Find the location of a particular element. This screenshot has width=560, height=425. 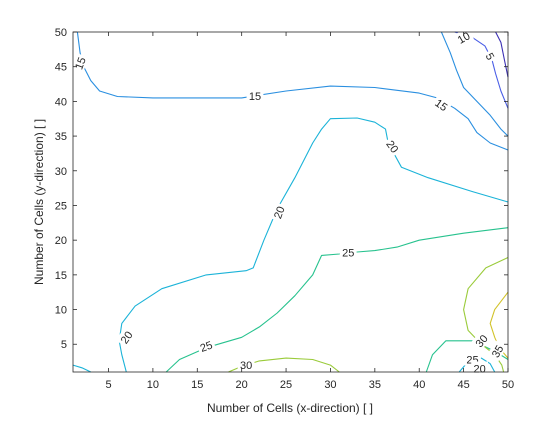

x-tick-label: 50 is located at coordinates (508, 385).